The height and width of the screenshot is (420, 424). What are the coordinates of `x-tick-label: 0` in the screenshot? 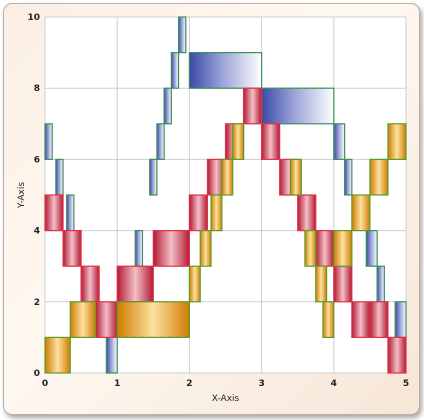 It's located at (45, 384).